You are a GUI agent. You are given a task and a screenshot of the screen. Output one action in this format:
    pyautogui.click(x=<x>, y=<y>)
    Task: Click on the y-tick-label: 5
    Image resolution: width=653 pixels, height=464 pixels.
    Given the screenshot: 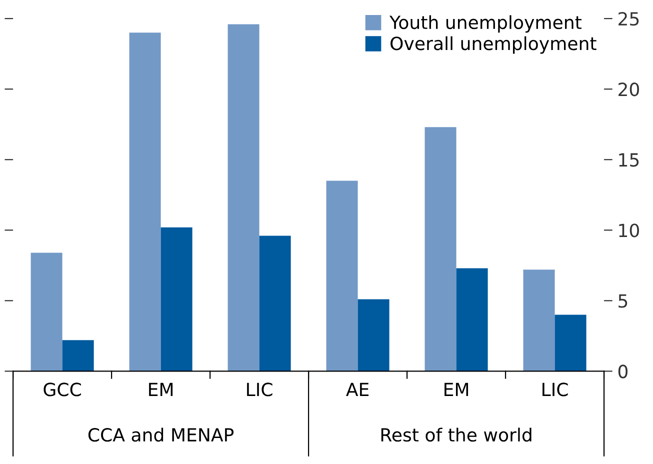 What is the action you would take?
    pyautogui.click(x=623, y=301)
    